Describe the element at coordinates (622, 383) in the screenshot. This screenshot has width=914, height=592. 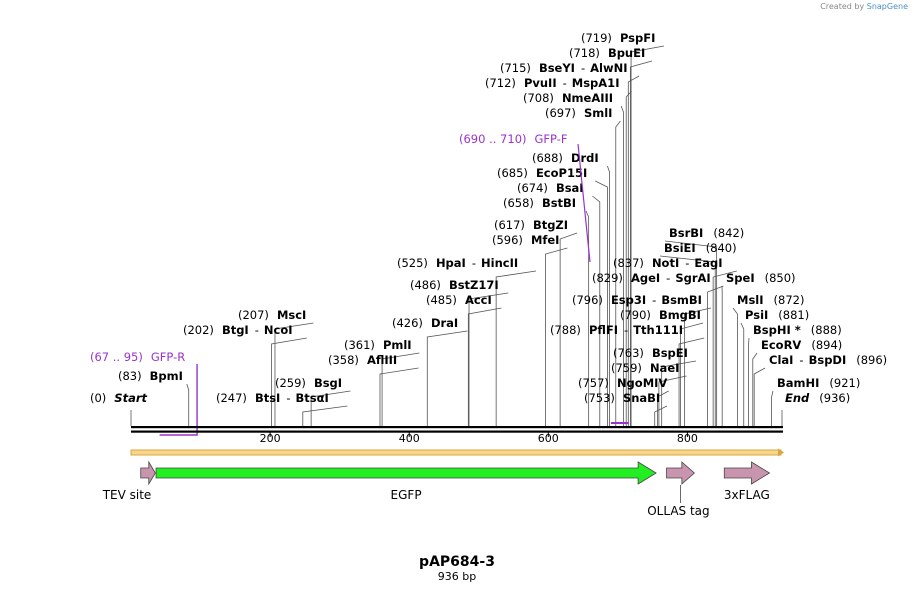
I see `site-label-ngomiv: (757) NgoMIV` at that location.